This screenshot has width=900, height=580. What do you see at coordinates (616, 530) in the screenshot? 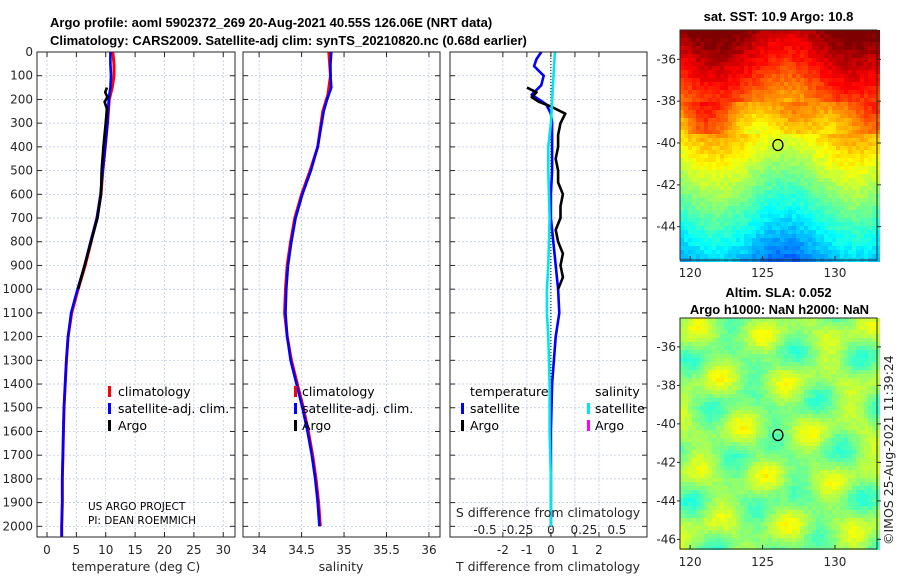
I see `s-diff-tick-label: 0.5` at bounding box center [616, 530].